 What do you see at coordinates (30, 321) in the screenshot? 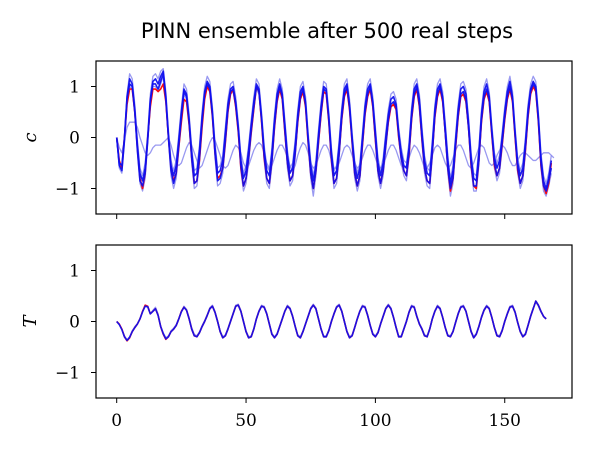
I see `y-axis-label: T` at bounding box center [30, 321].